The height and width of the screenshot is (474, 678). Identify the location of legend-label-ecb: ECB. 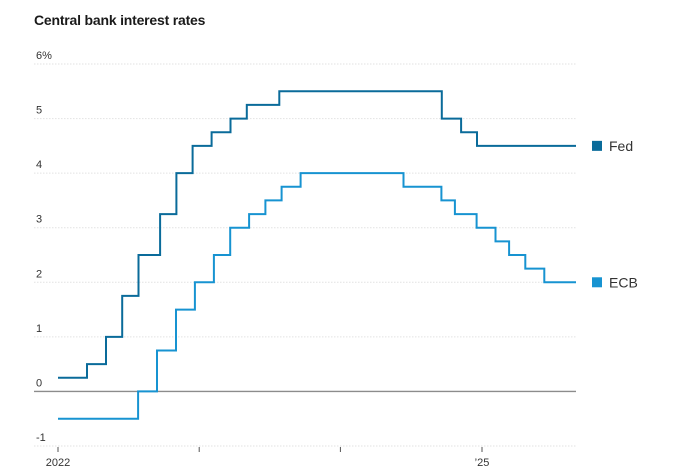
(623, 282).